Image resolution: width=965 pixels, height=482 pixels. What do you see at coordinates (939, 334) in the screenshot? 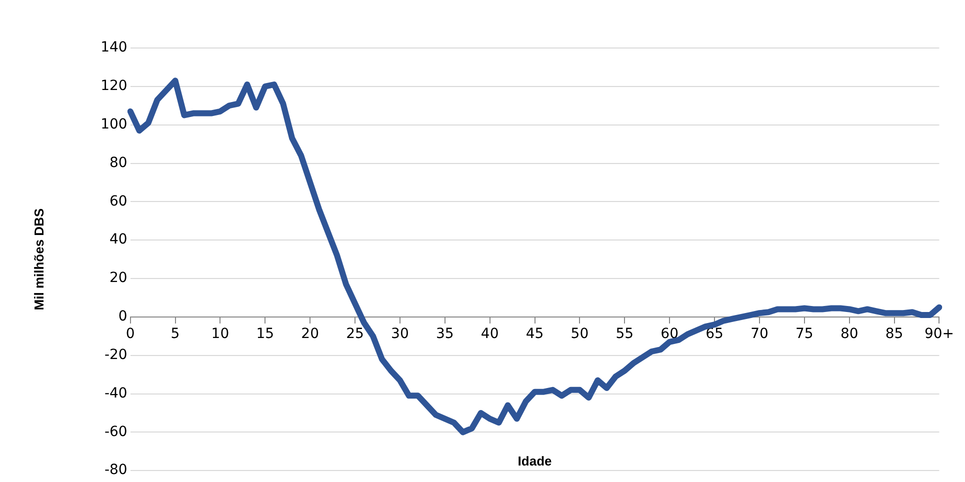
I see `x-tick-label: 90+` at bounding box center [939, 334].